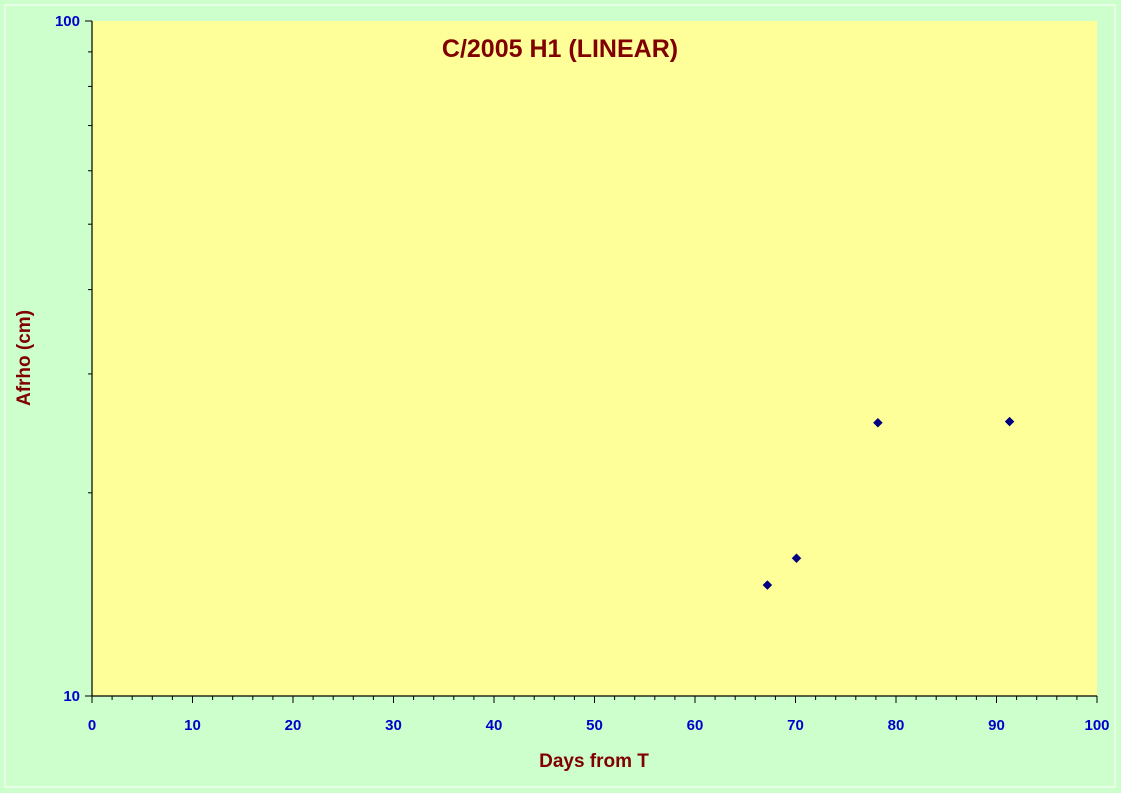 The height and width of the screenshot is (793, 1121). What do you see at coordinates (71, 696) in the screenshot?
I see `y-tick-label: 10` at bounding box center [71, 696].